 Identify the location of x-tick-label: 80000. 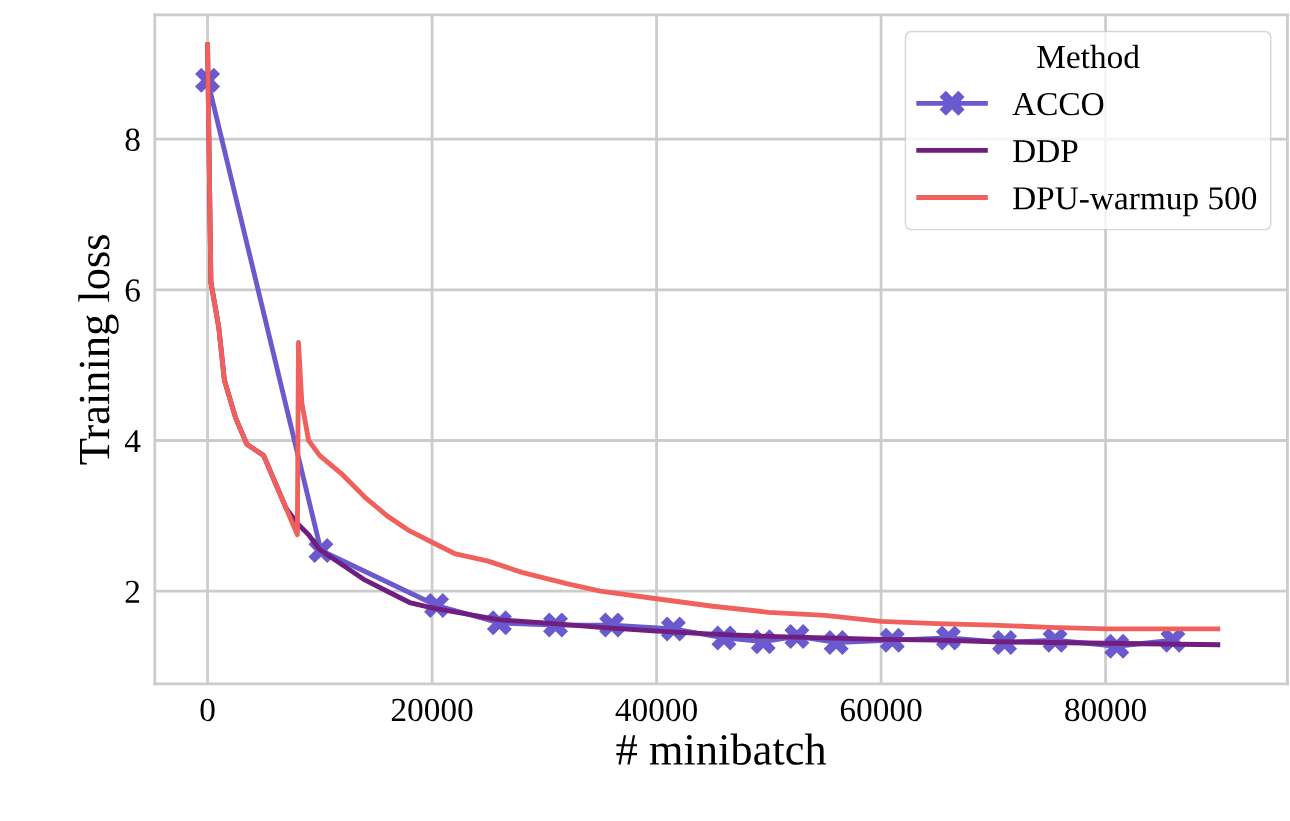
(1105, 710).